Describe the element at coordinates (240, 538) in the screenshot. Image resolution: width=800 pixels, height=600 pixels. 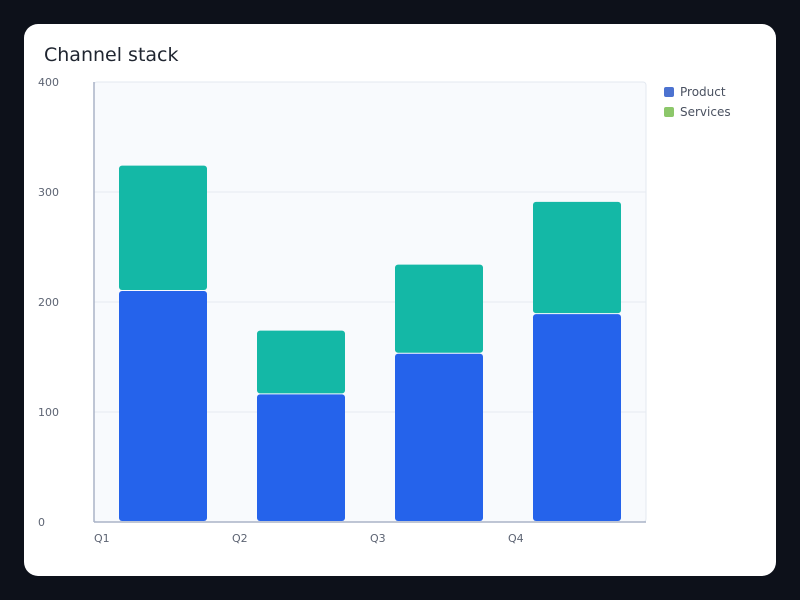
I see `x-tick-label: Q2` at that location.